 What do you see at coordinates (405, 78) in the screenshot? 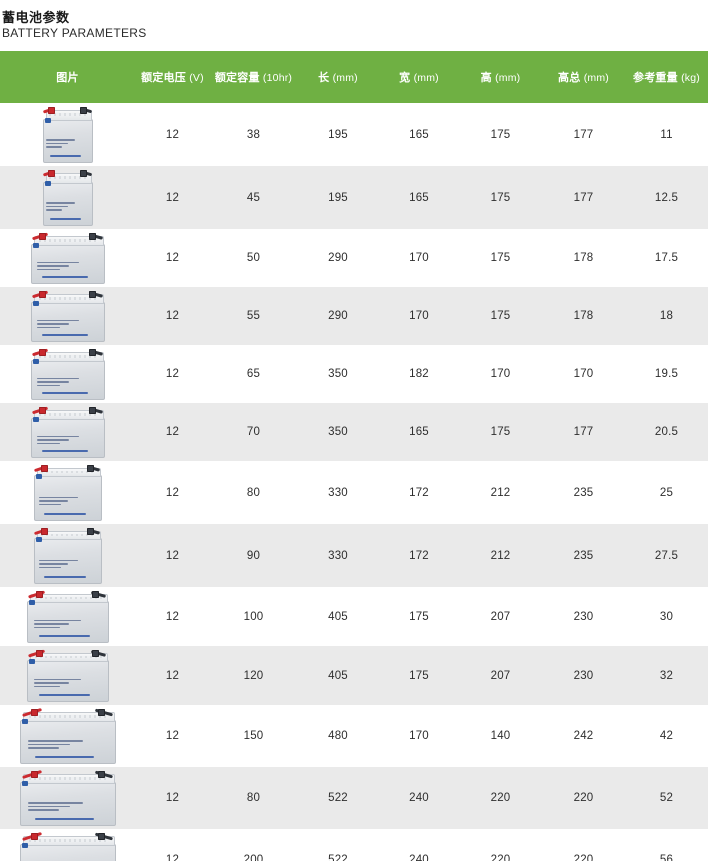
I see `column-header-label: 宽` at bounding box center [405, 78].